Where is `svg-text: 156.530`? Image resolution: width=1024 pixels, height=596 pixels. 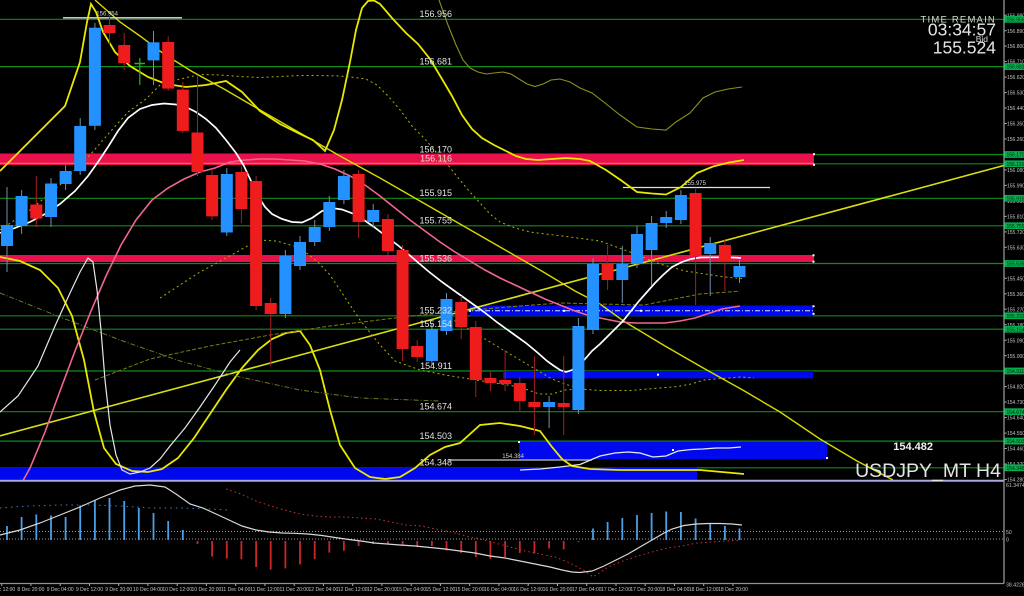
svg-text: 156.530 is located at coordinates (1015, 94).